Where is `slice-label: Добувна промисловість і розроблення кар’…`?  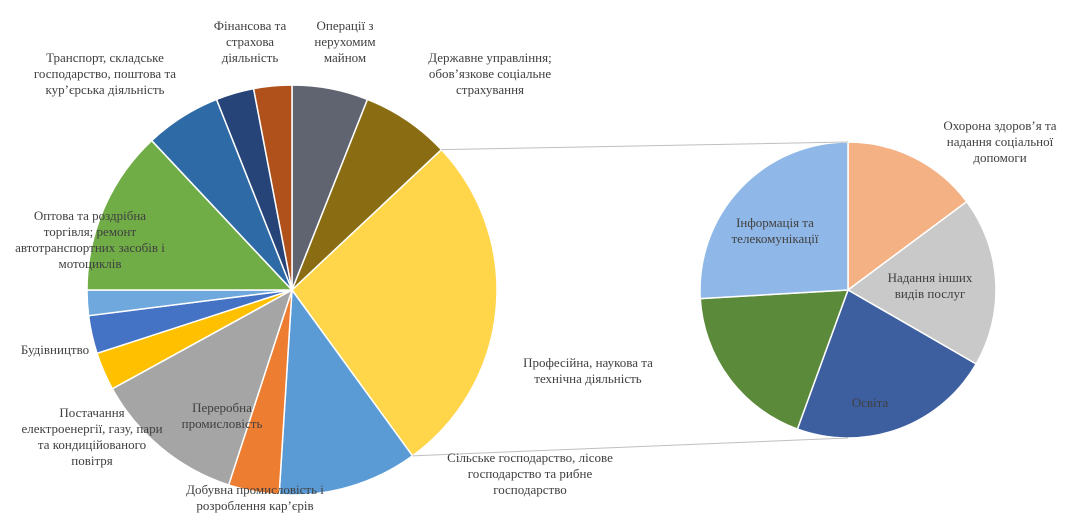
slice-label: Добувна промисловість і розроблення кар’… is located at coordinates (255, 497).